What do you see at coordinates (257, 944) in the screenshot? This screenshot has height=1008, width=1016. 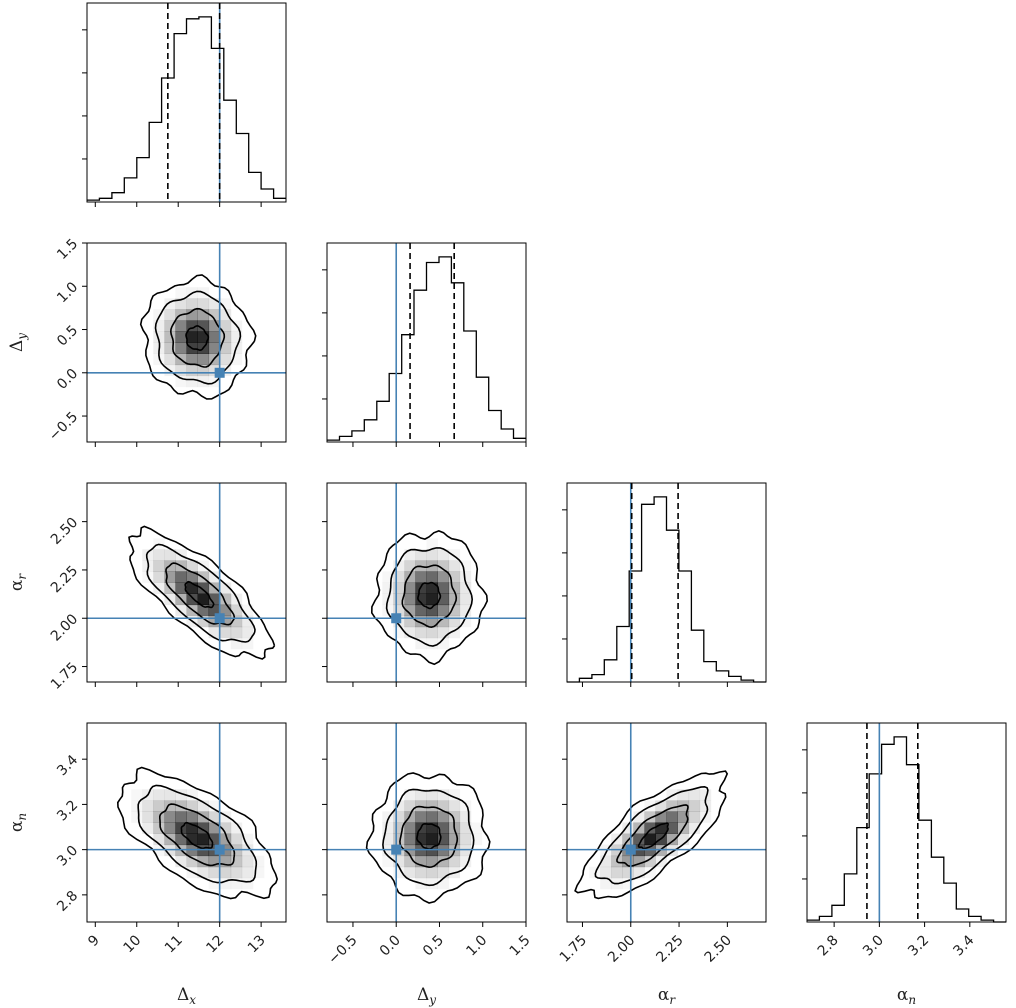 I see `xtick-label-dx: 13` at bounding box center [257, 944].